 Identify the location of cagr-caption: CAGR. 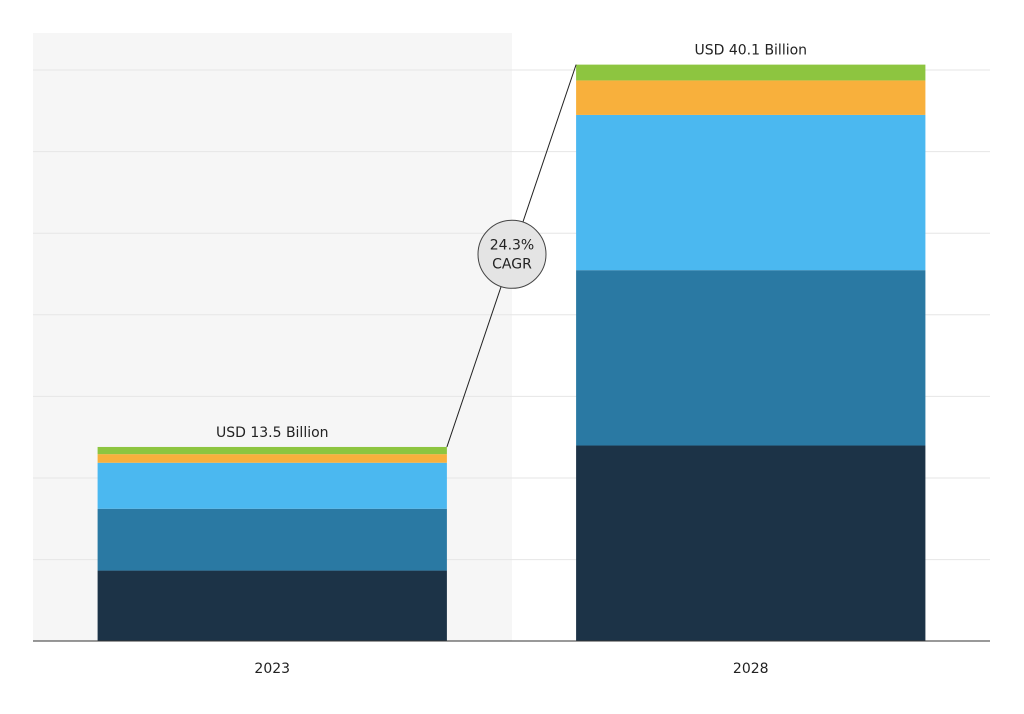
(512, 264).